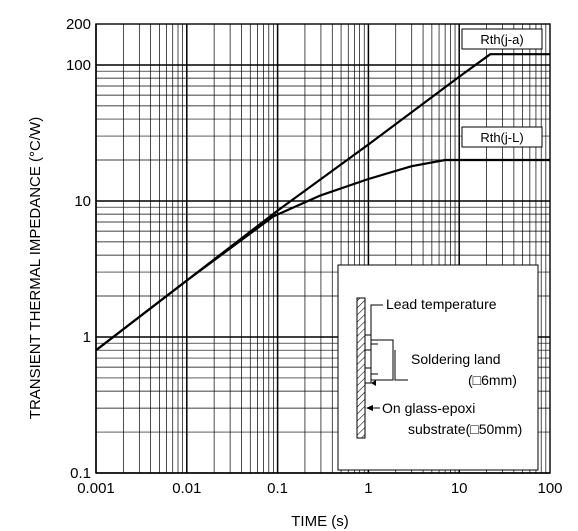  Describe the element at coordinates (368, 342) in the screenshot. I see `solder-land-top` at that location.